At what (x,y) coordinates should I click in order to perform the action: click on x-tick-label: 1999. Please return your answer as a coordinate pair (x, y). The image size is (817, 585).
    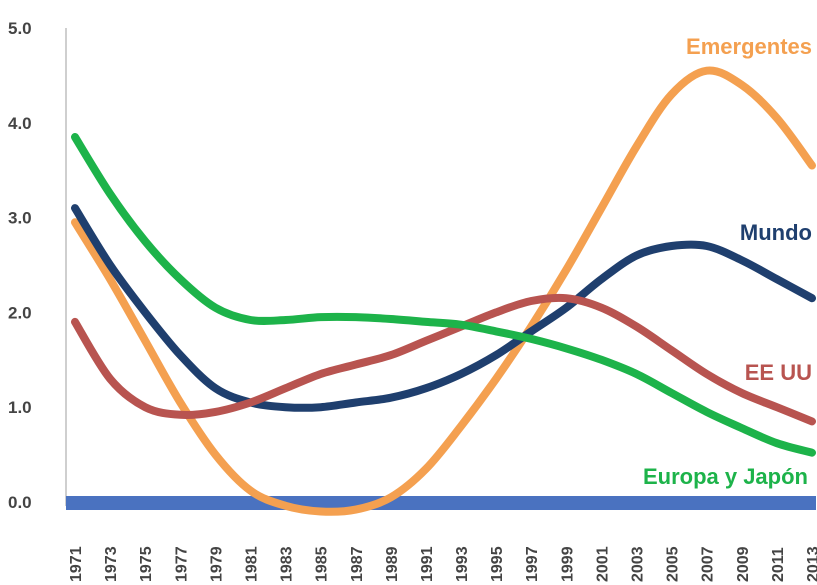
    Looking at the image, I should click on (567, 564).